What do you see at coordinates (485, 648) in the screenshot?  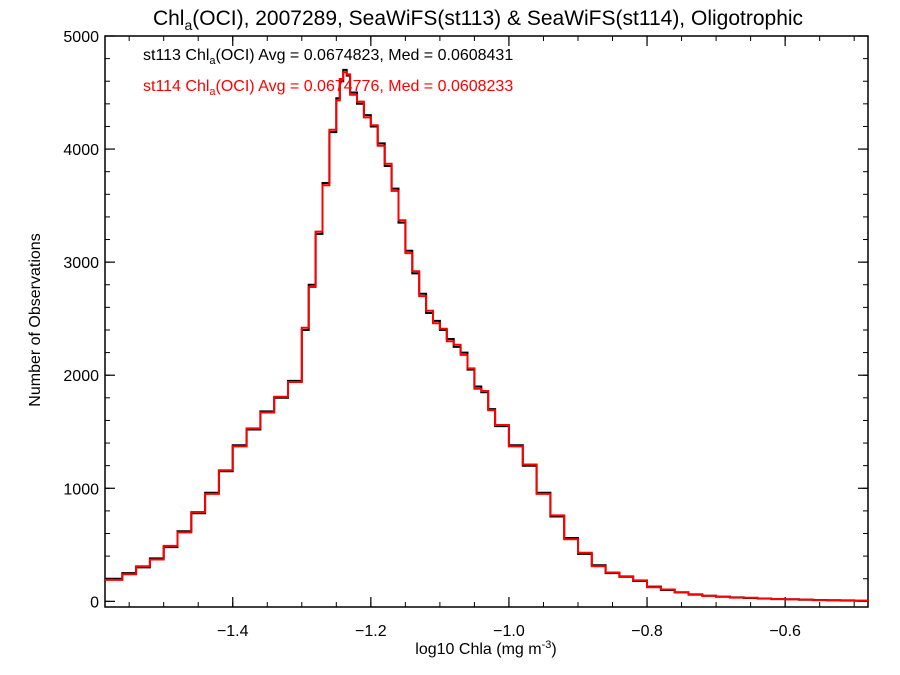 I see `x-axis-label: log10 Chla (mg m-3)` at bounding box center [485, 648].